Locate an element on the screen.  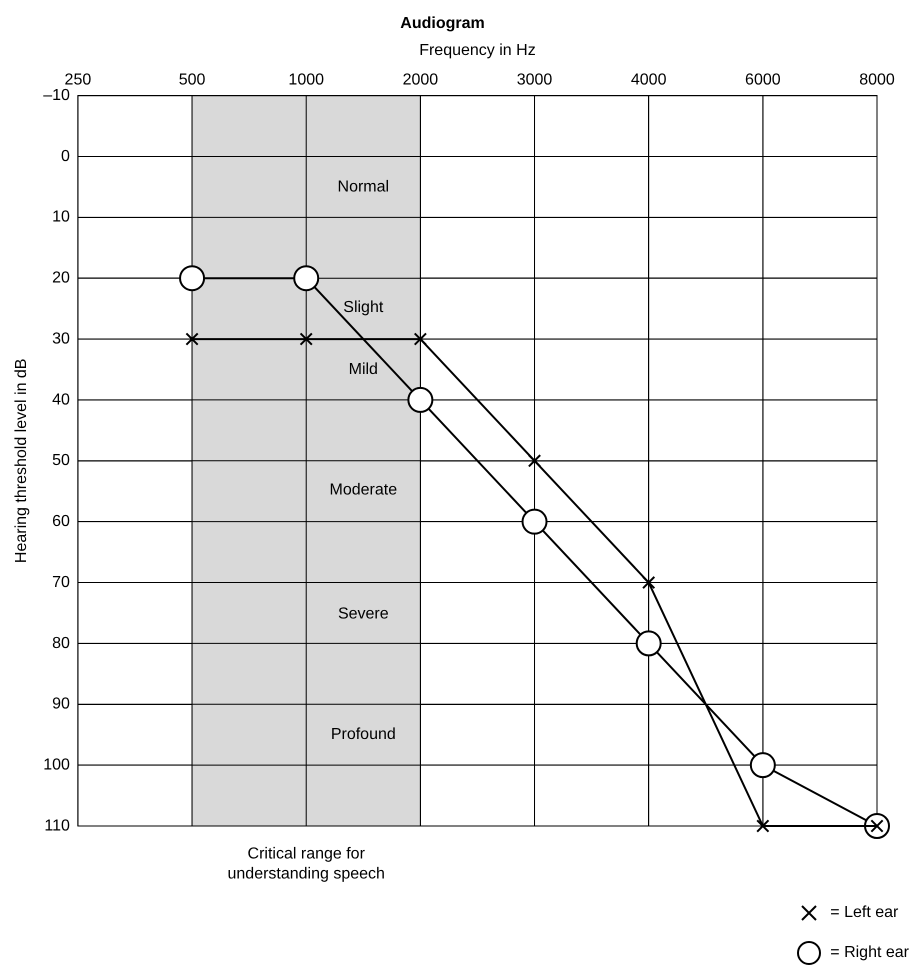
y-axis-title: Hearing threshold level in dB is located at coordinates (21, 461).